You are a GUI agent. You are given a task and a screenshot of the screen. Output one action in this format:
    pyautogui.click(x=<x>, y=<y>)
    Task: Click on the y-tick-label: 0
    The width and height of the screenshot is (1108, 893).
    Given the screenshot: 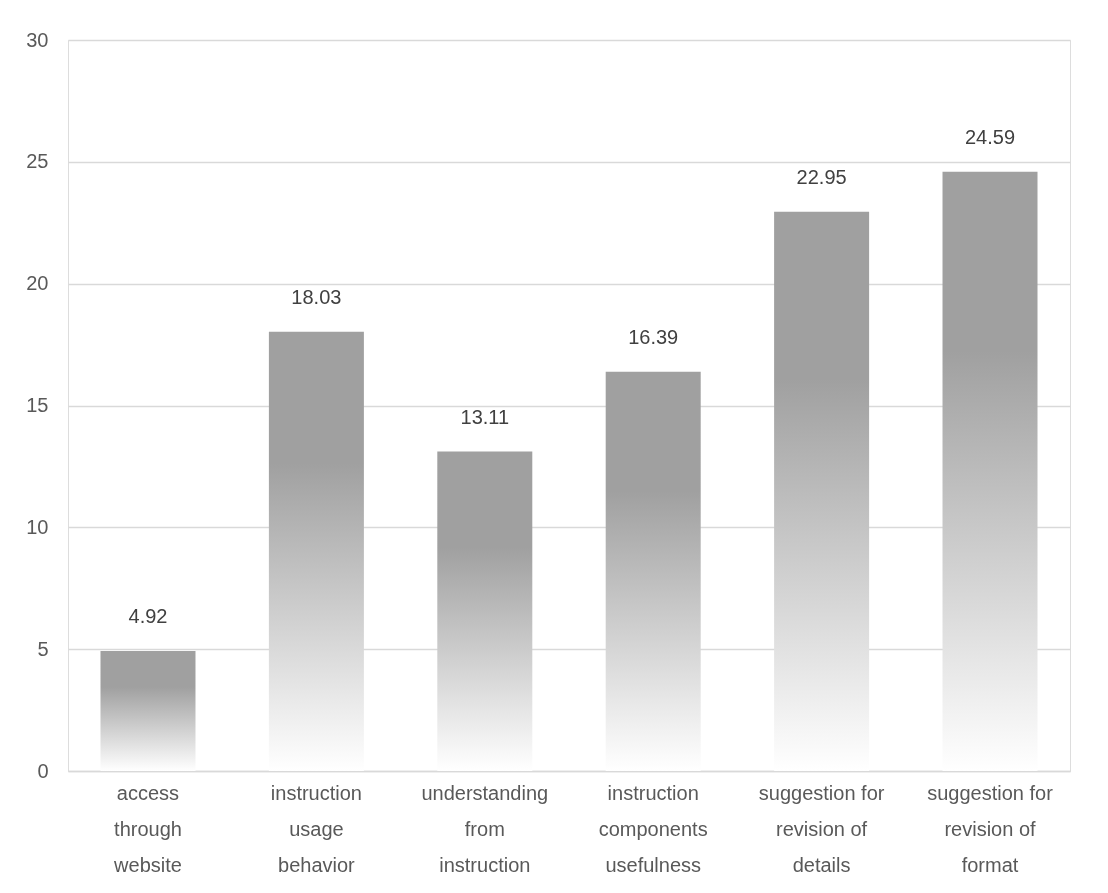 What is the action you would take?
    pyautogui.click(x=43, y=770)
    